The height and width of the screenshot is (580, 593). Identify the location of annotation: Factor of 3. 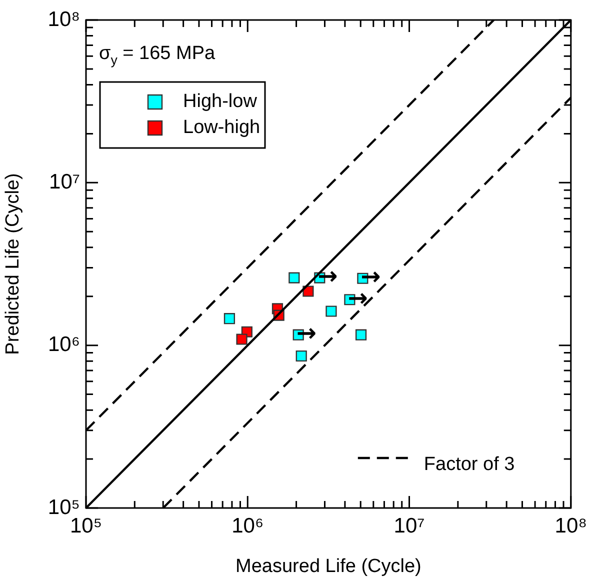
(469, 465).